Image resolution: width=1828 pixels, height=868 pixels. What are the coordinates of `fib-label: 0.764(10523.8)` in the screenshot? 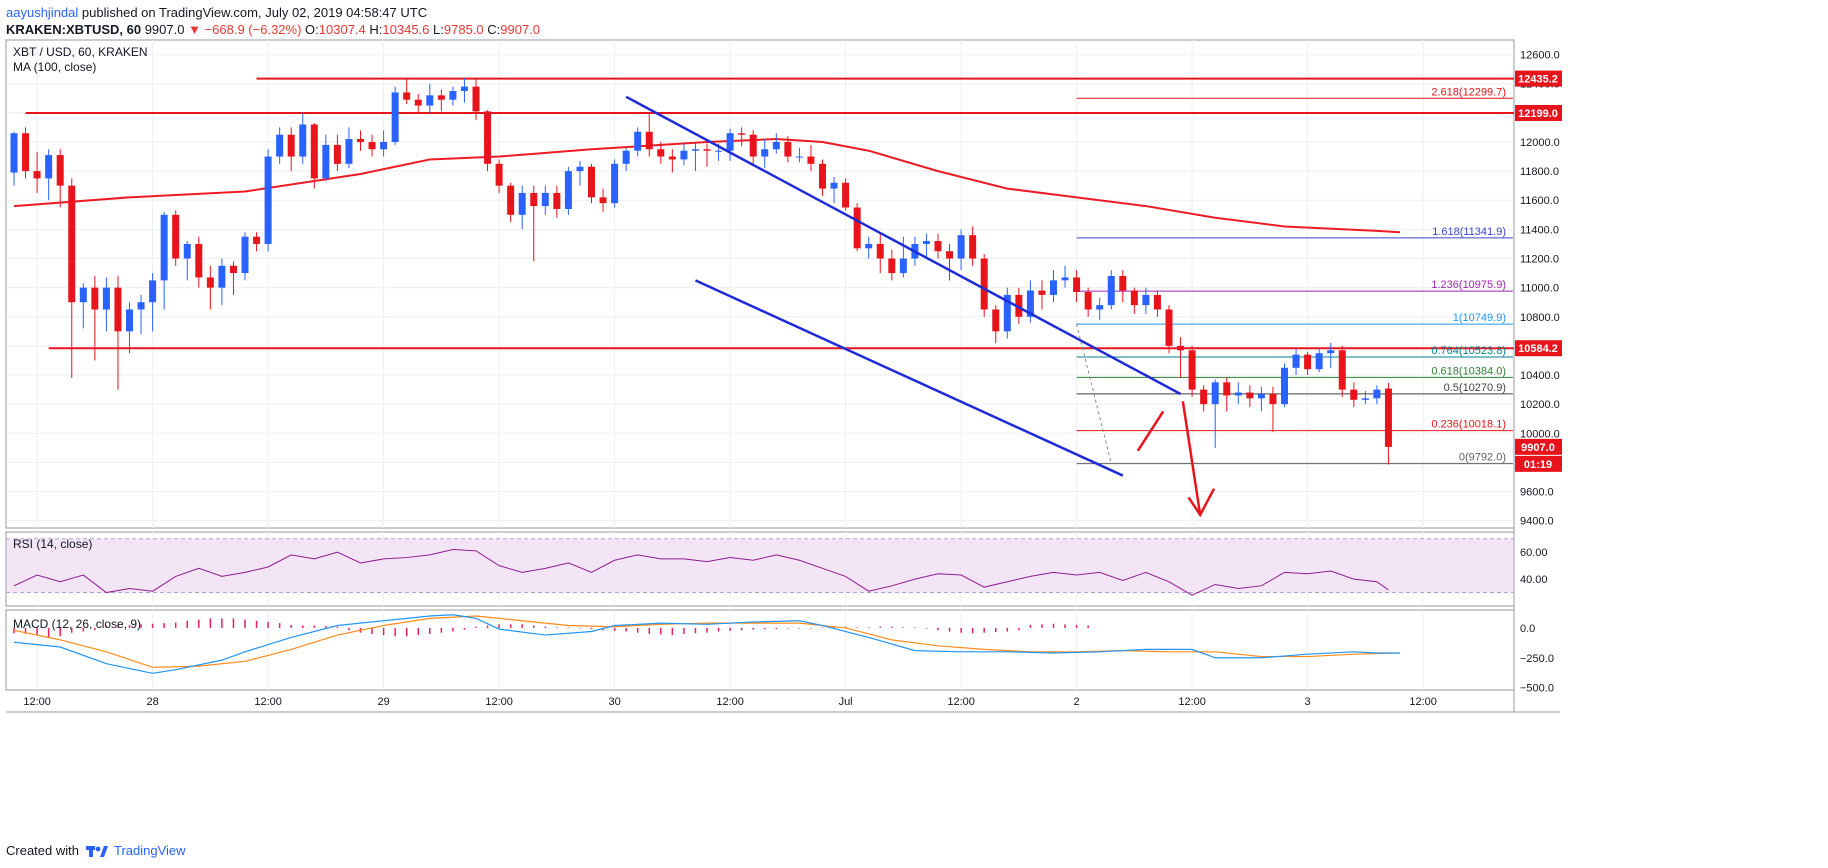 It's located at (1468, 351).